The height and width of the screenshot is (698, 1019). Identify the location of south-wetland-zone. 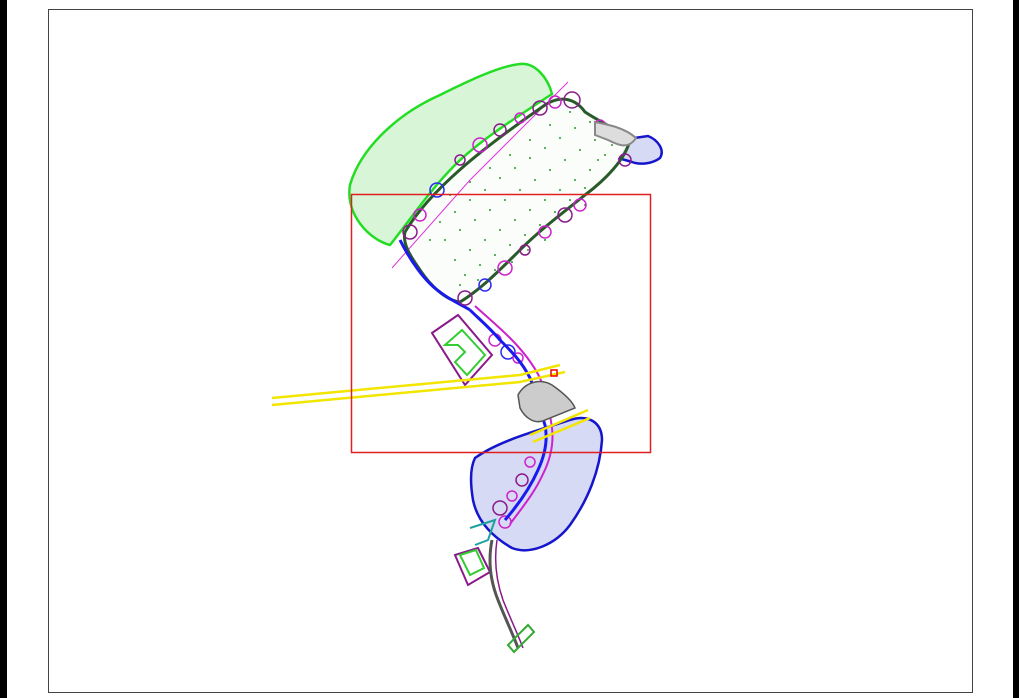
(536, 484).